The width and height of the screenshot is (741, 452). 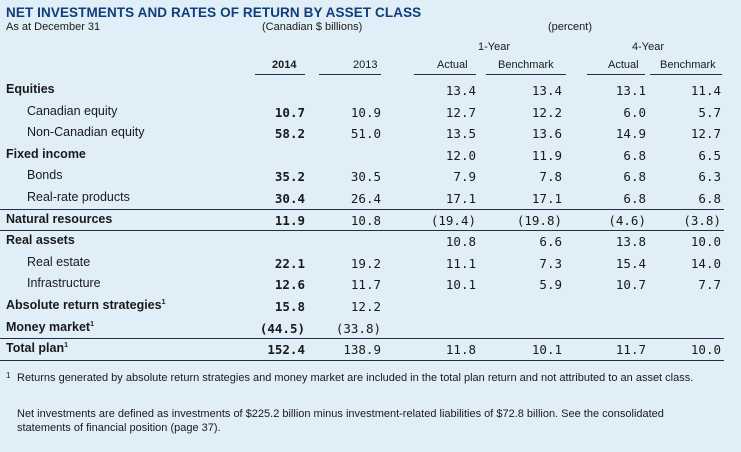 I want to click on cell-1y-benchmark: 6.6, so click(x=550, y=242).